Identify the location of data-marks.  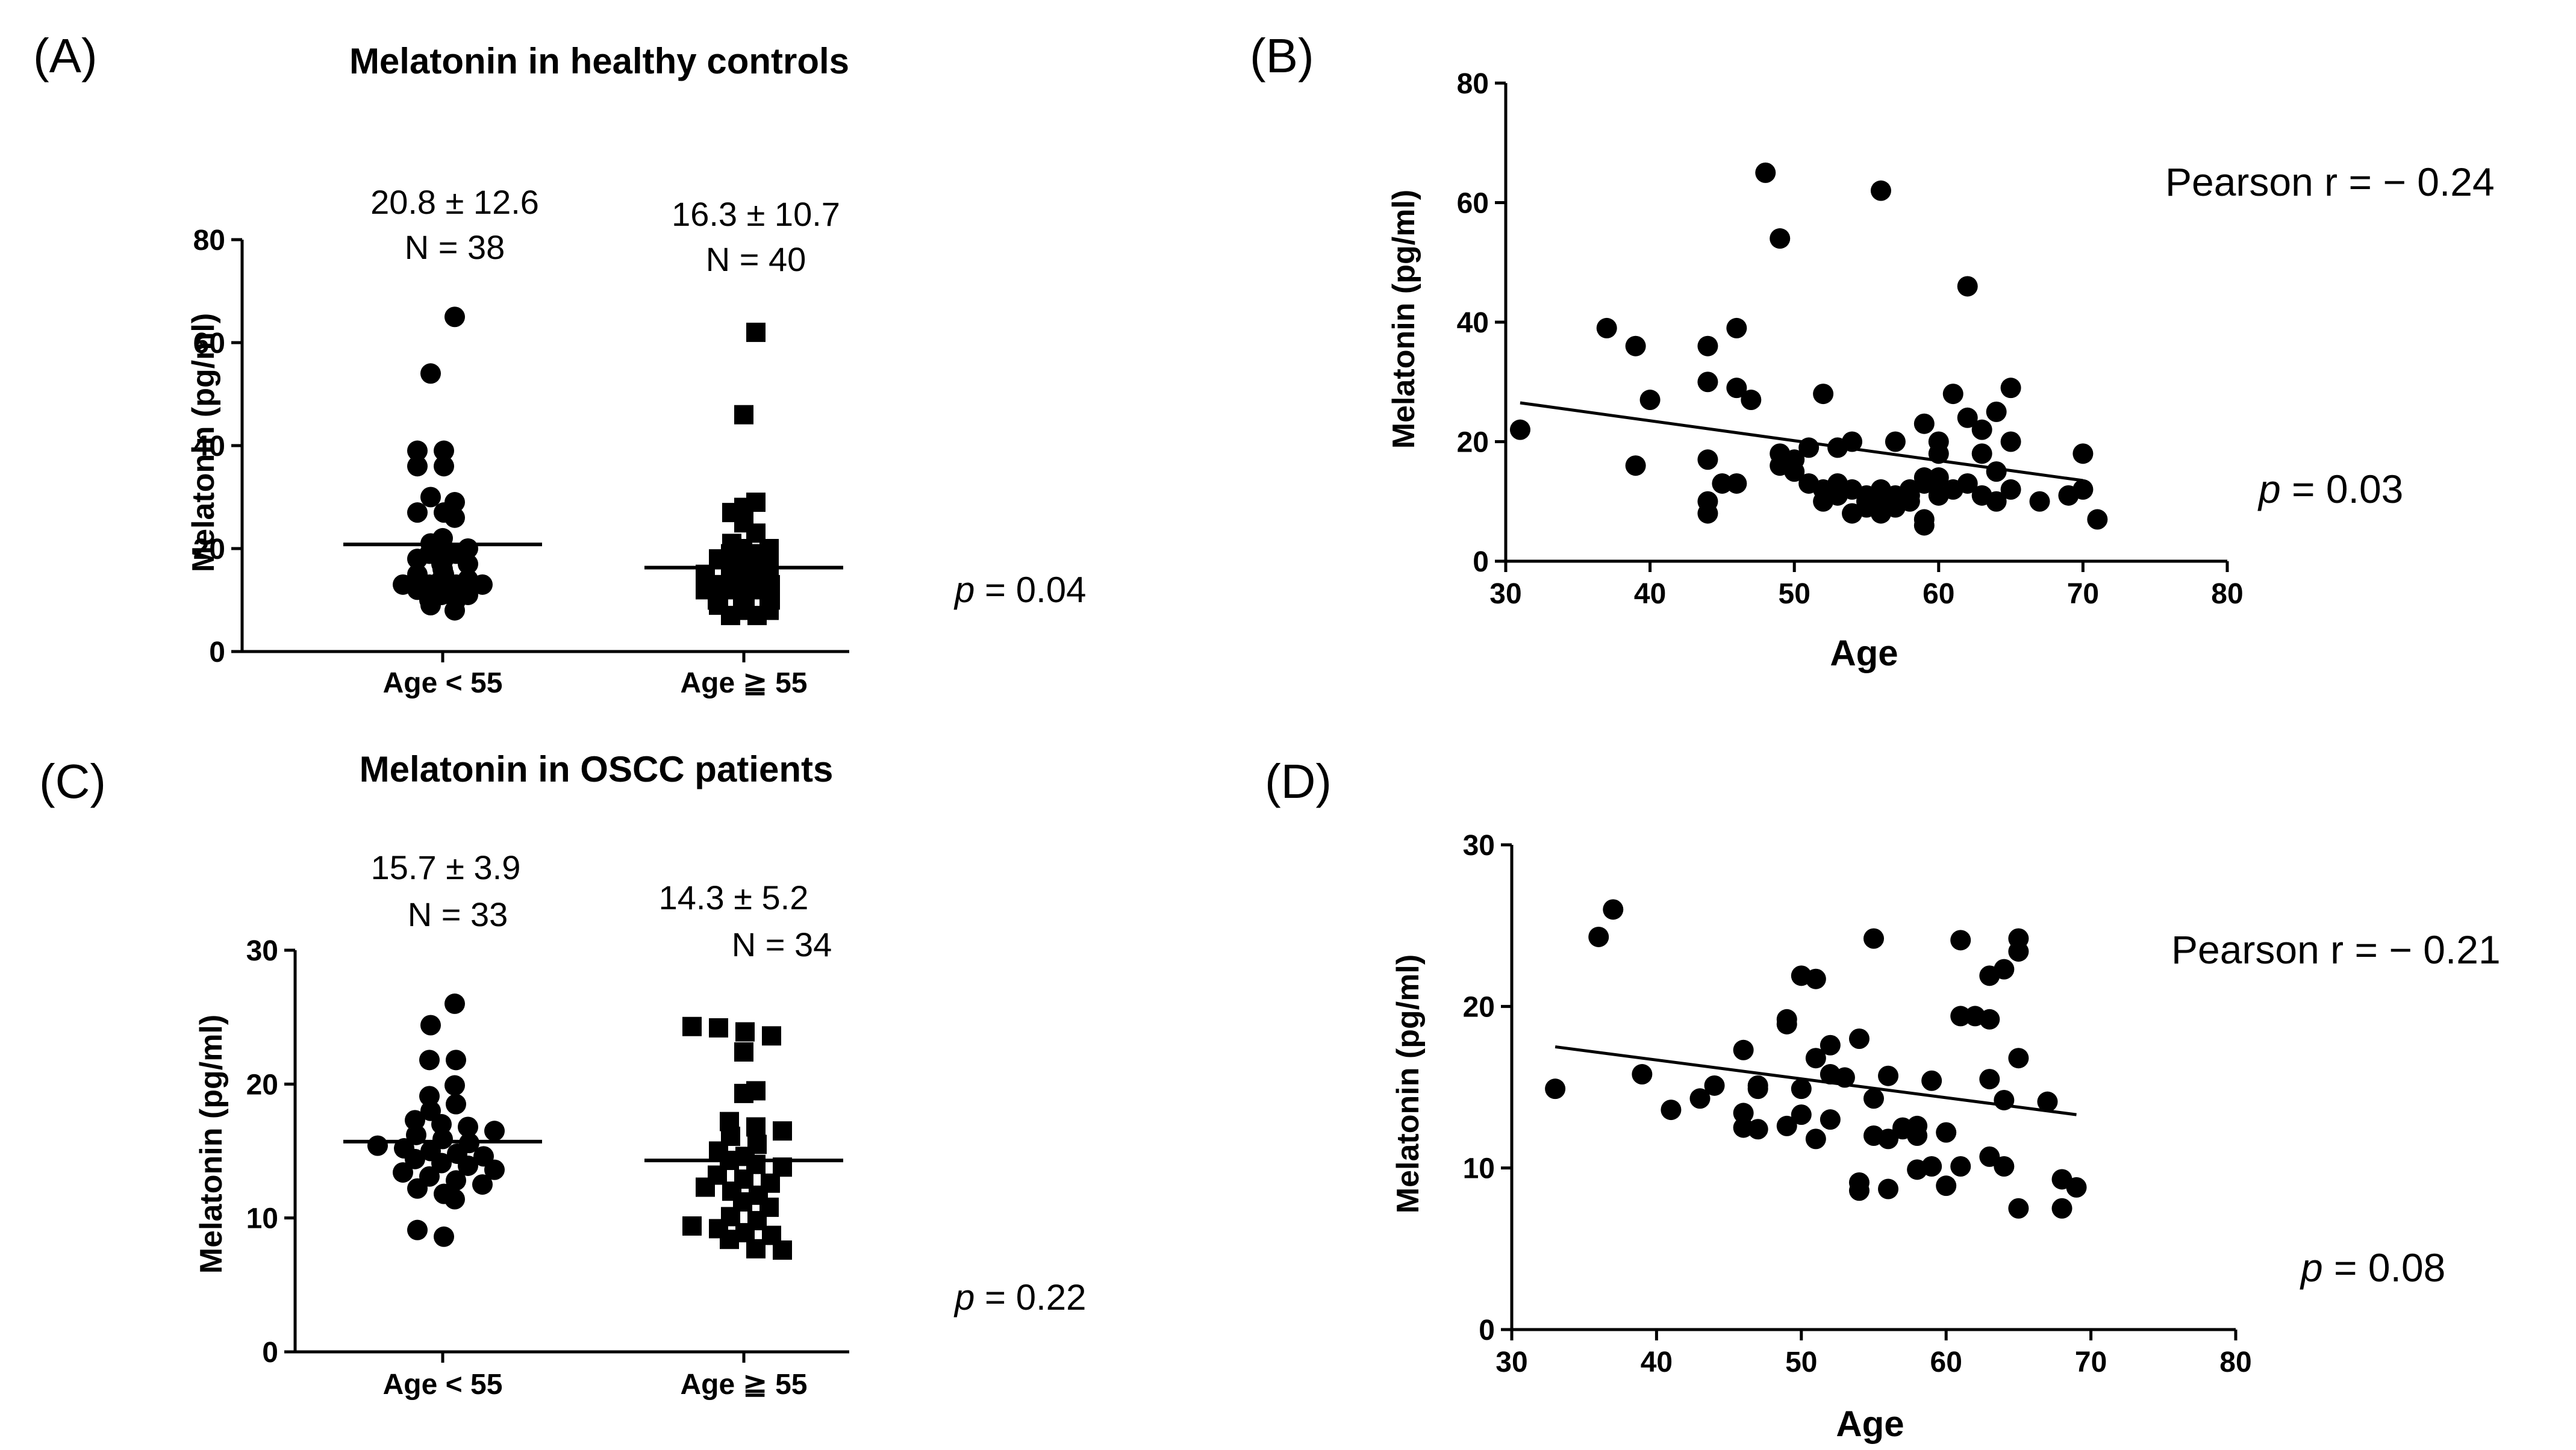
(593, 1126).